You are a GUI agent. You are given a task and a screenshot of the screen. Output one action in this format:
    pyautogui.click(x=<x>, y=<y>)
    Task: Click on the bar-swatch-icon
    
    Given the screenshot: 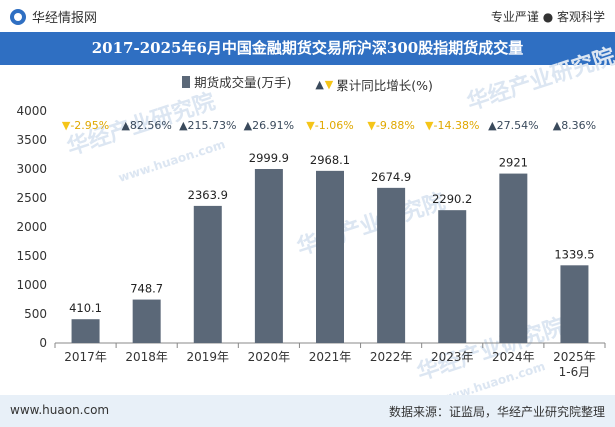 What is the action you would take?
    pyautogui.click(x=186, y=81)
    